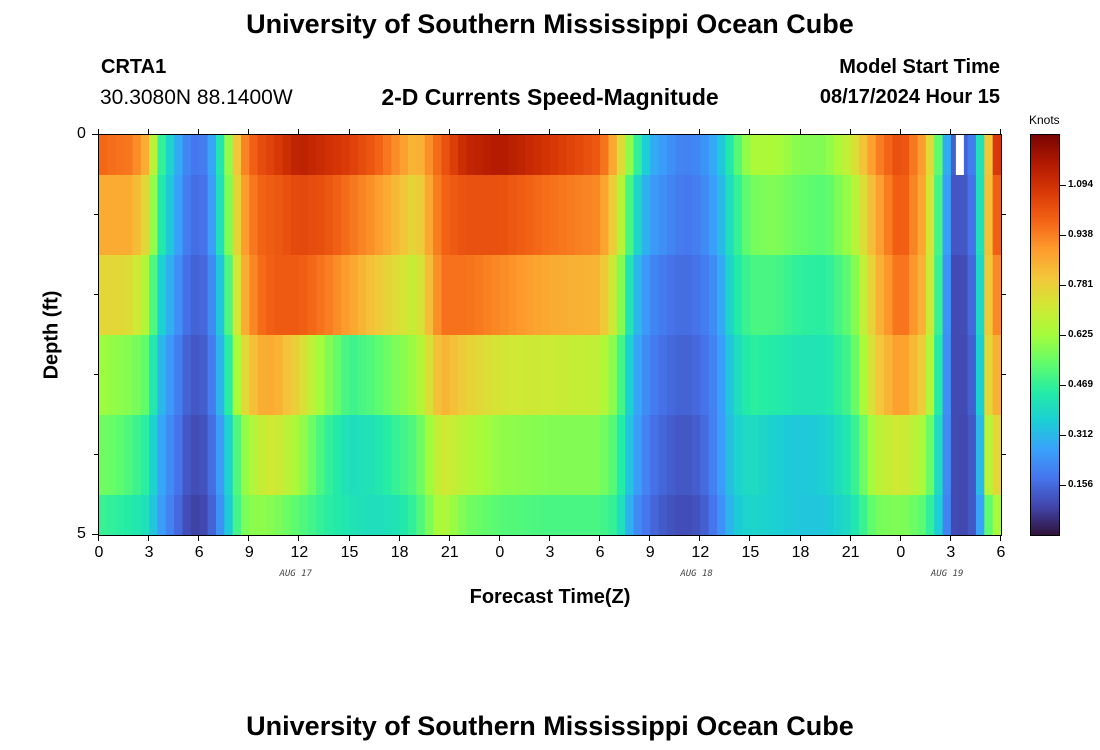 This screenshot has height=750, width=1100. Describe the element at coordinates (1063, 486) in the screenshot. I see `colorbar-tick` at that location.